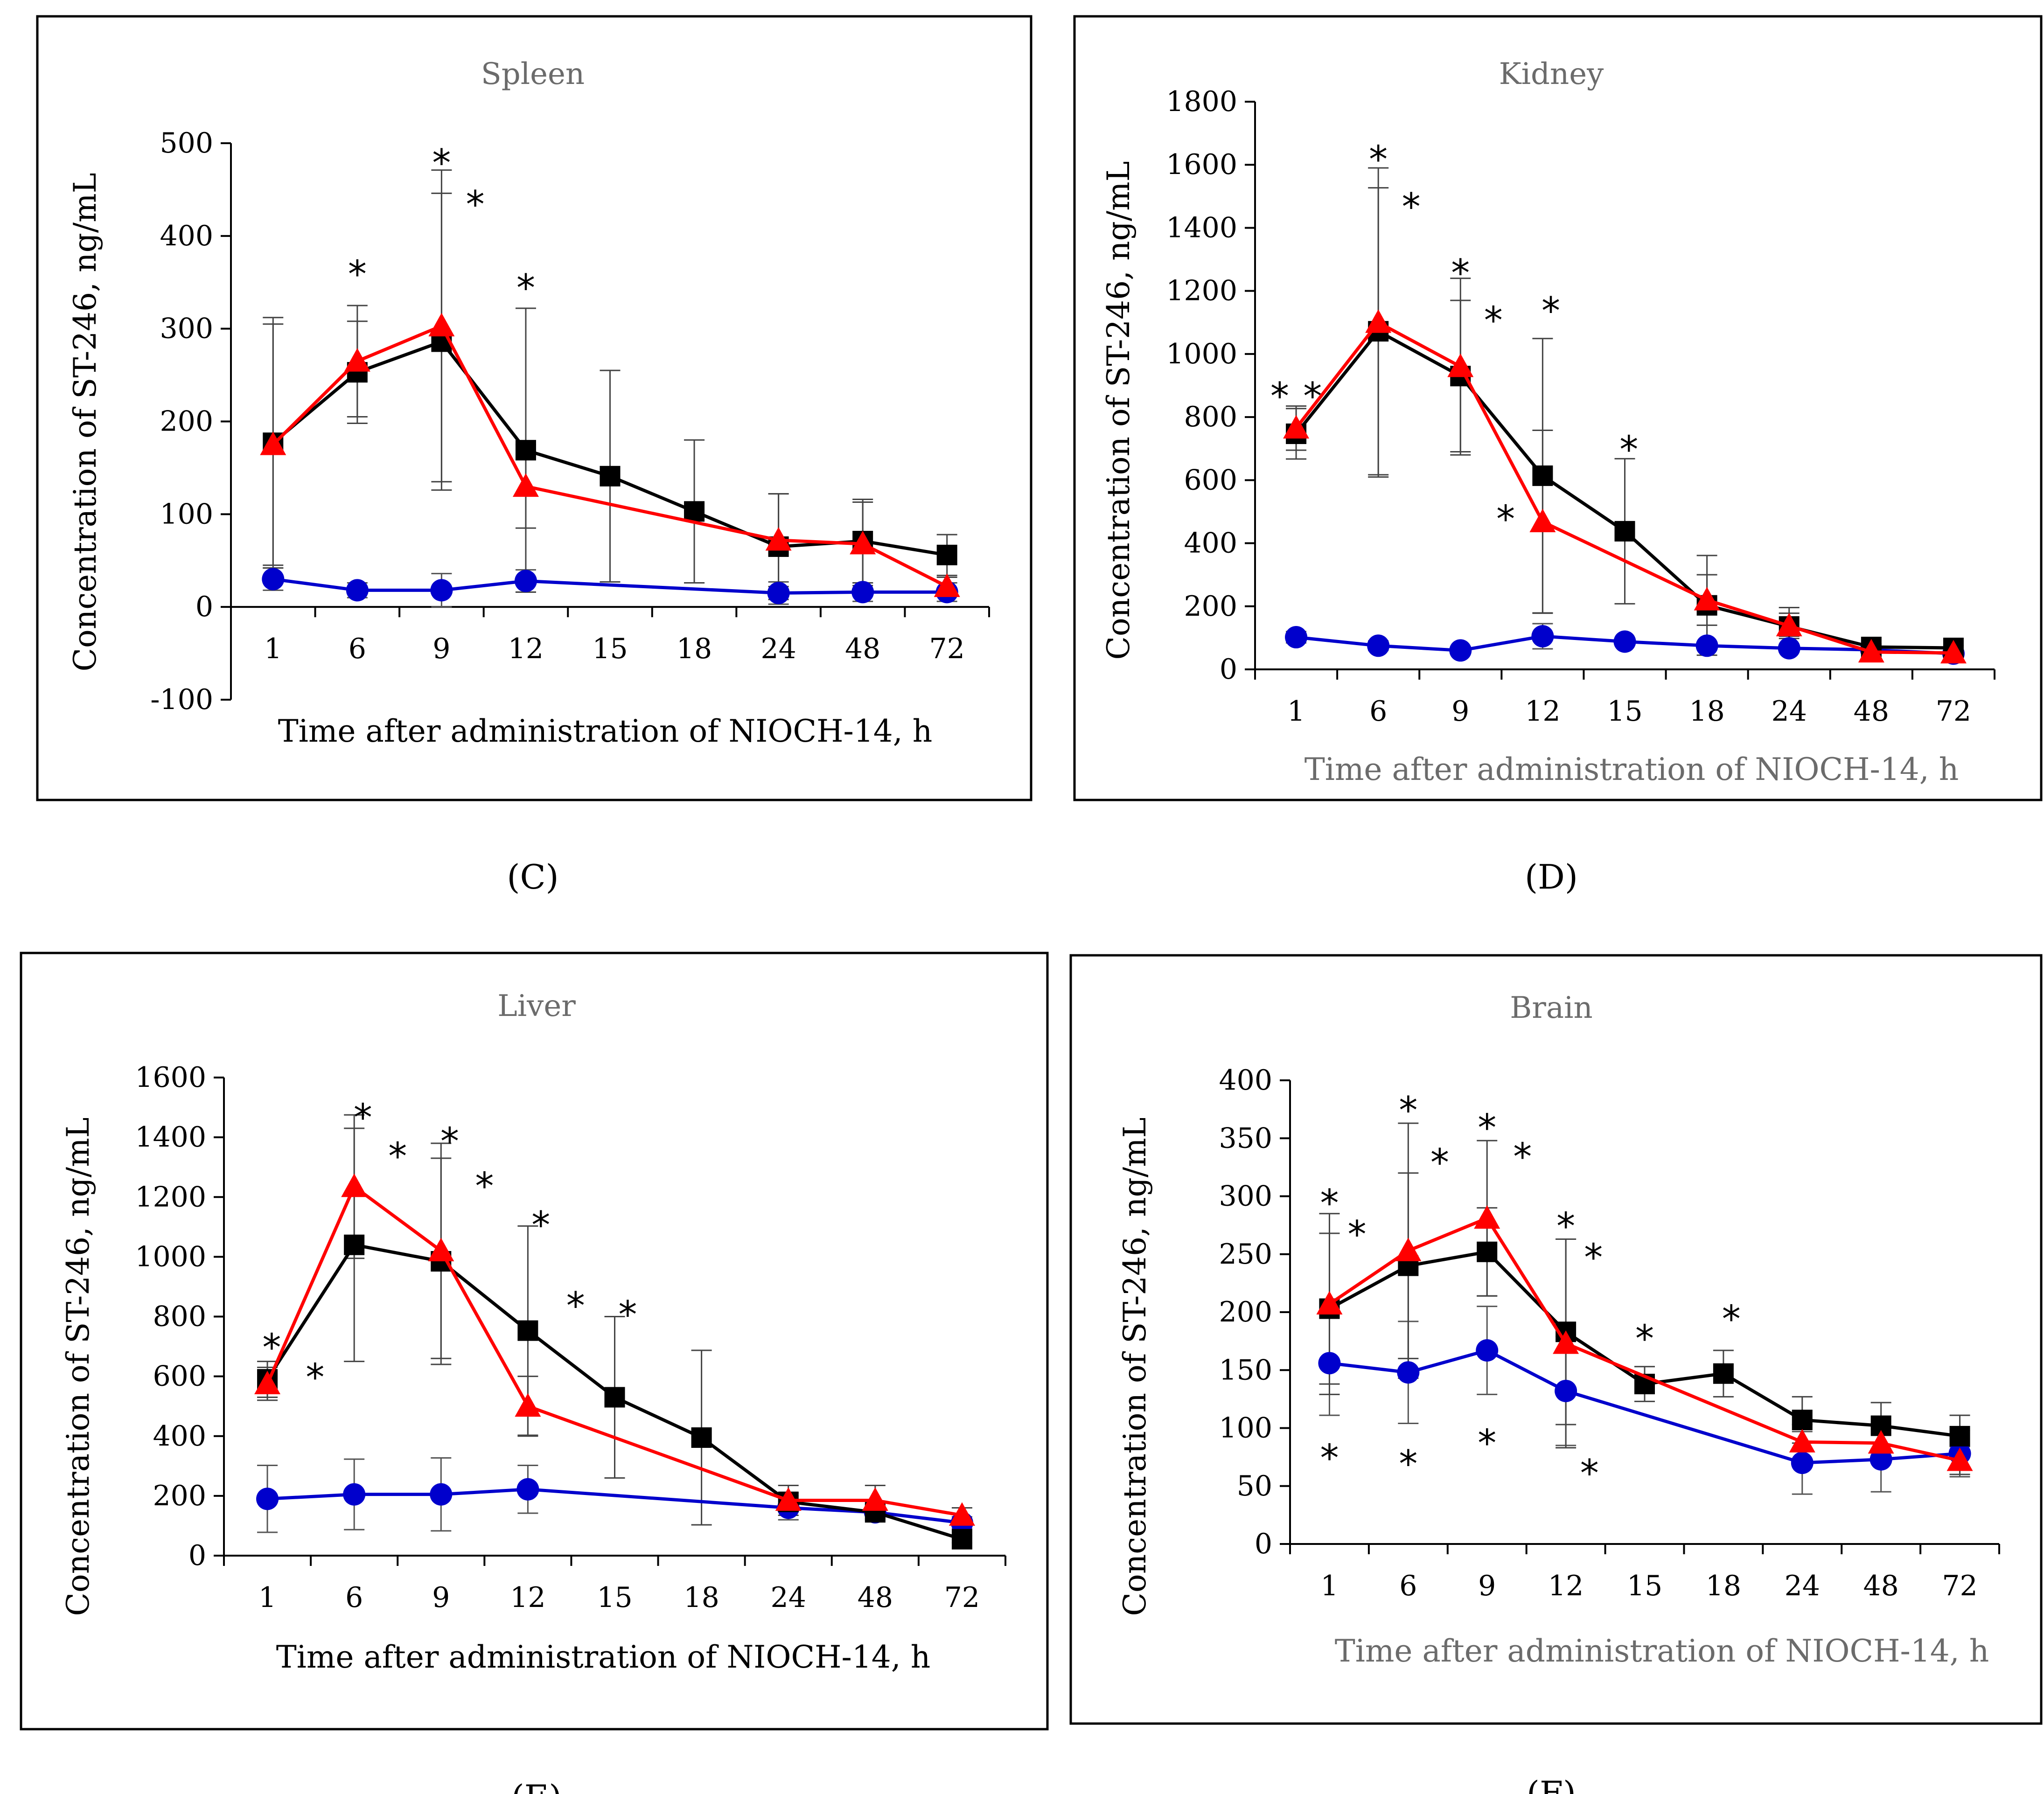  Describe the element at coordinates (1245, 1312) in the screenshot. I see `brain-y-tick-label: 200` at that location.